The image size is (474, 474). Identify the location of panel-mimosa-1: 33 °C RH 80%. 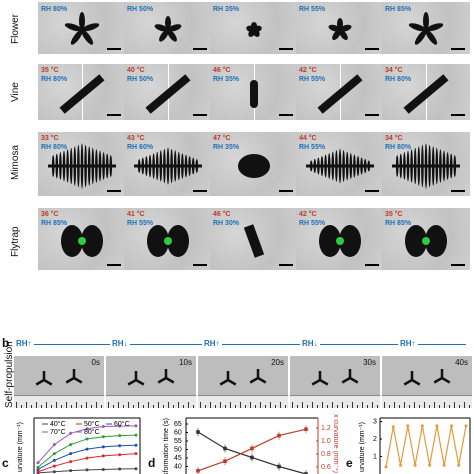
(82, 164).